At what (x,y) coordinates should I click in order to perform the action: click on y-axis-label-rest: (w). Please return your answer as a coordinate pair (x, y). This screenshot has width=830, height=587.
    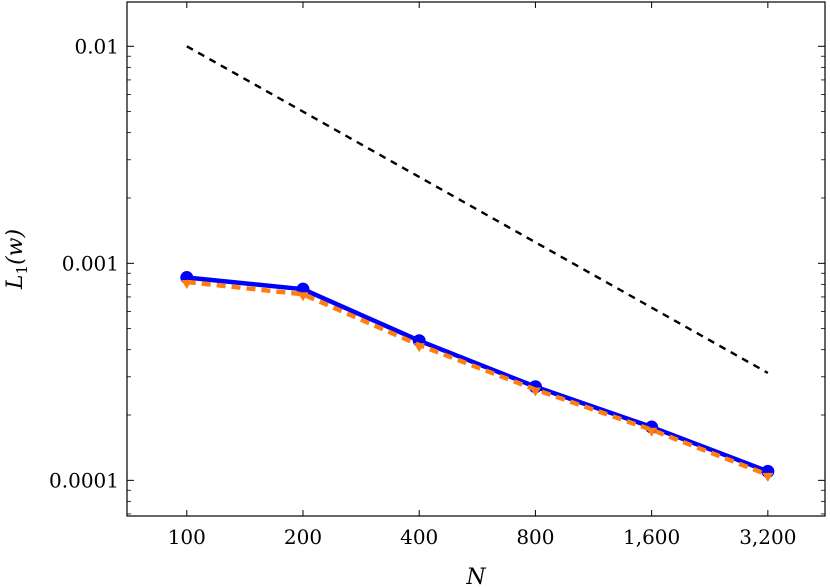
    Looking at the image, I should click on (15, 247).